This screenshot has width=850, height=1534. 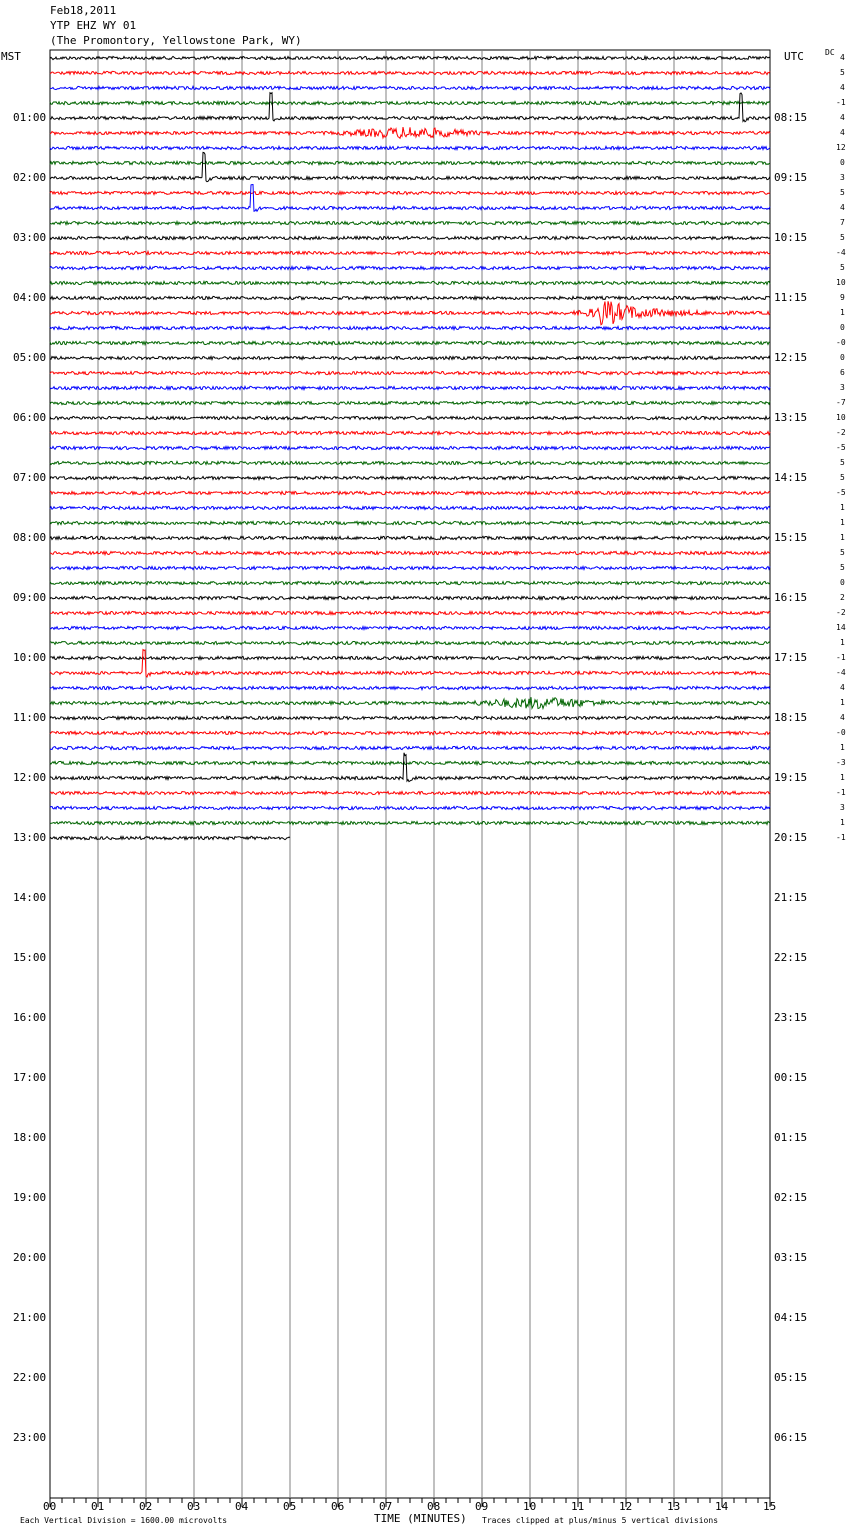 What do you see at coordinates (791, 1377) in the screenshot?
I see `right-hour-label: 05:15` at bounding box center [791, 1377].